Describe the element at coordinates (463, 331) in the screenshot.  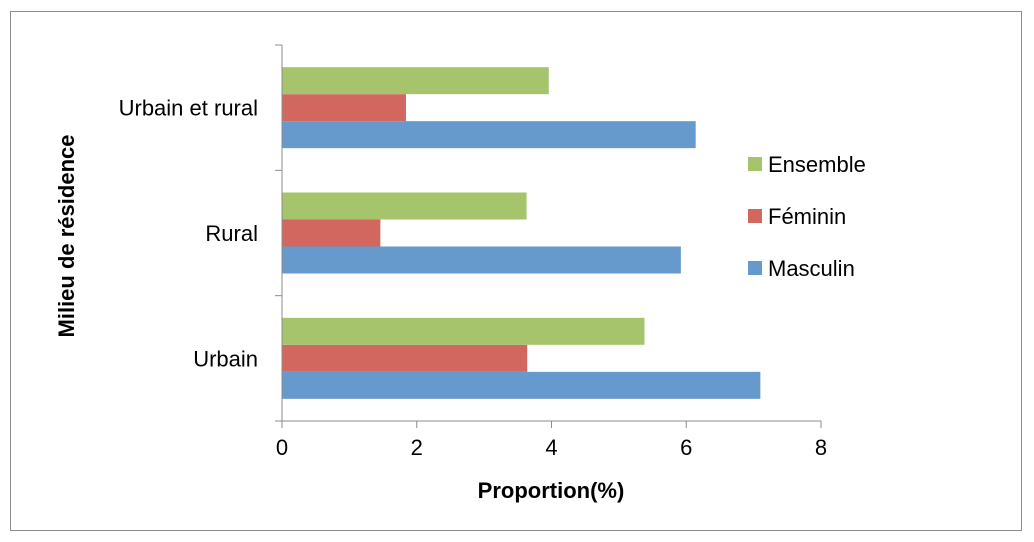
I see `bar-urbain-ensemble` at that location.